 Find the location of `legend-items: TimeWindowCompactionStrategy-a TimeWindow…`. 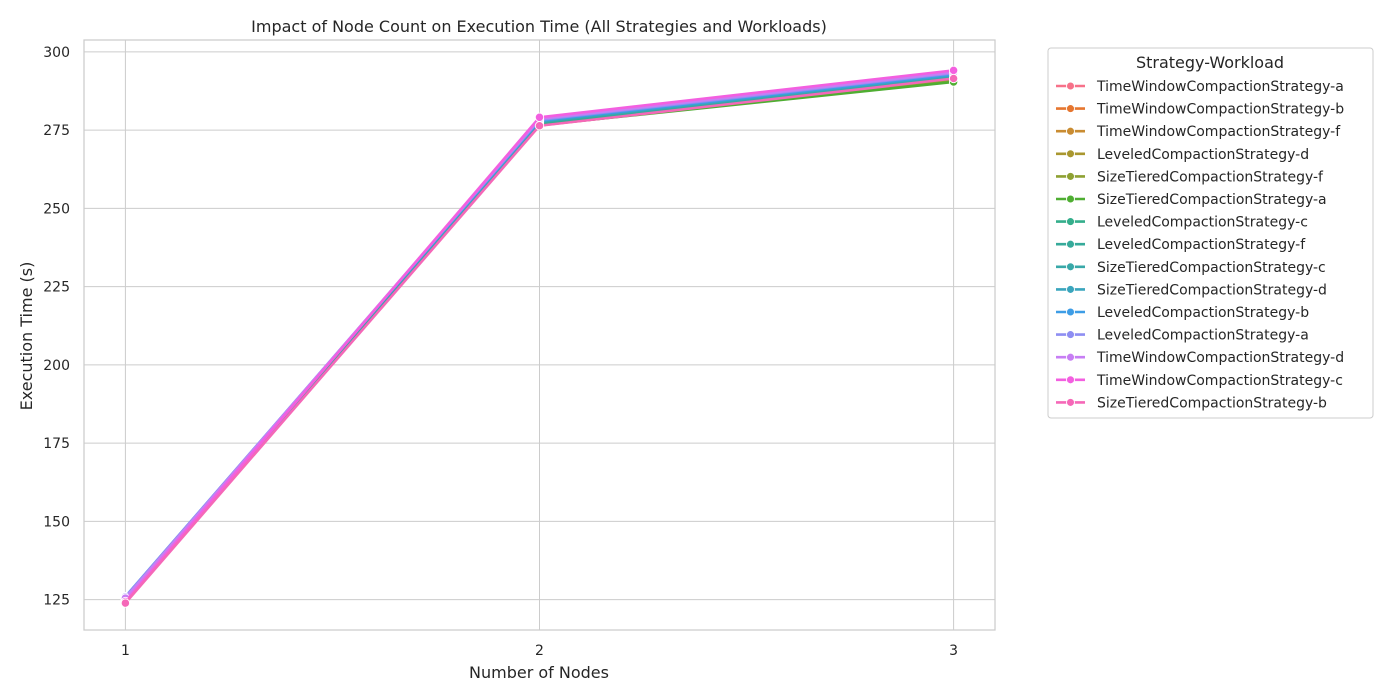

legend-items: TimeWindowCompactionStrategy-a TimeWindow… is located at coordinates (1200, 245).